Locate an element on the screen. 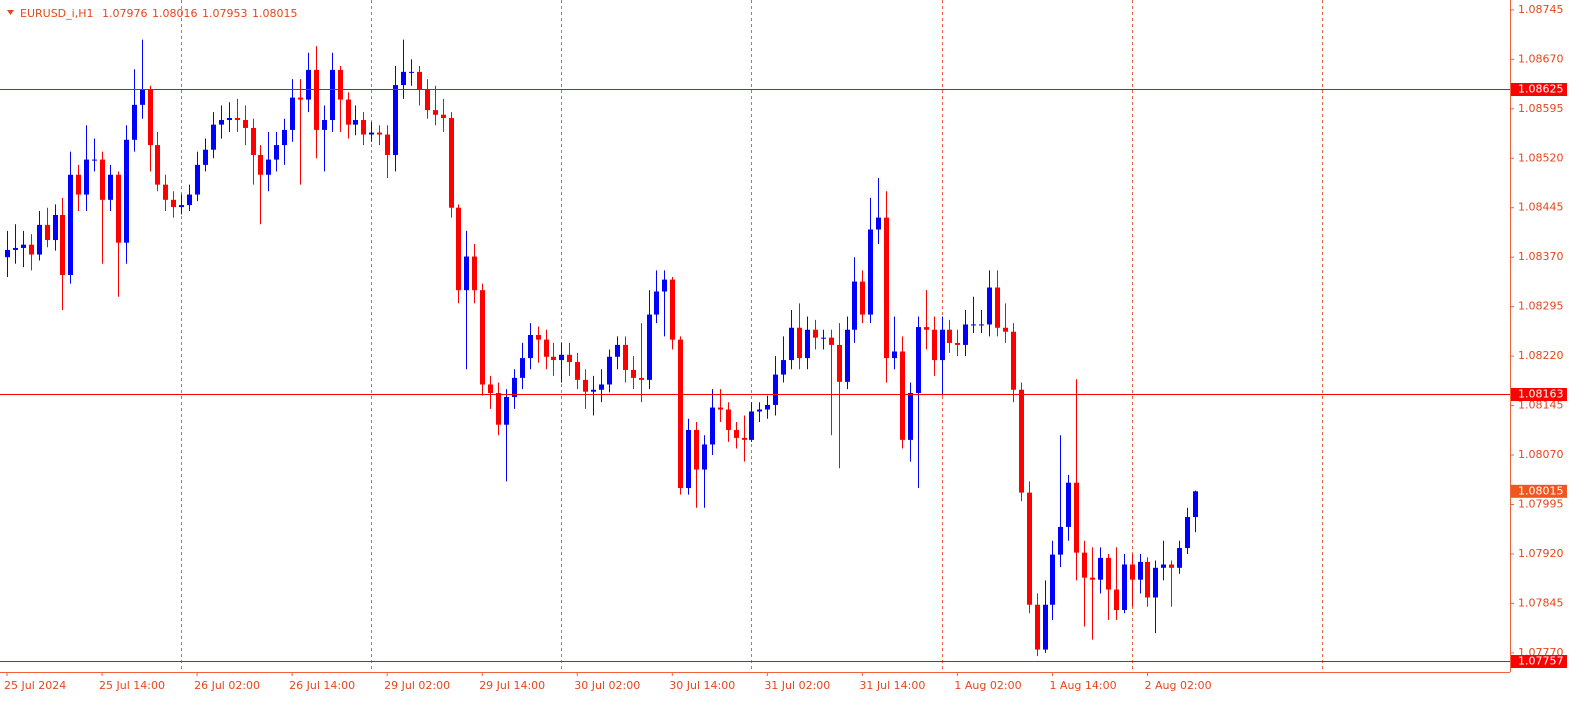  ohlc-low: 1.07953 is located at coordinates (225, 13).